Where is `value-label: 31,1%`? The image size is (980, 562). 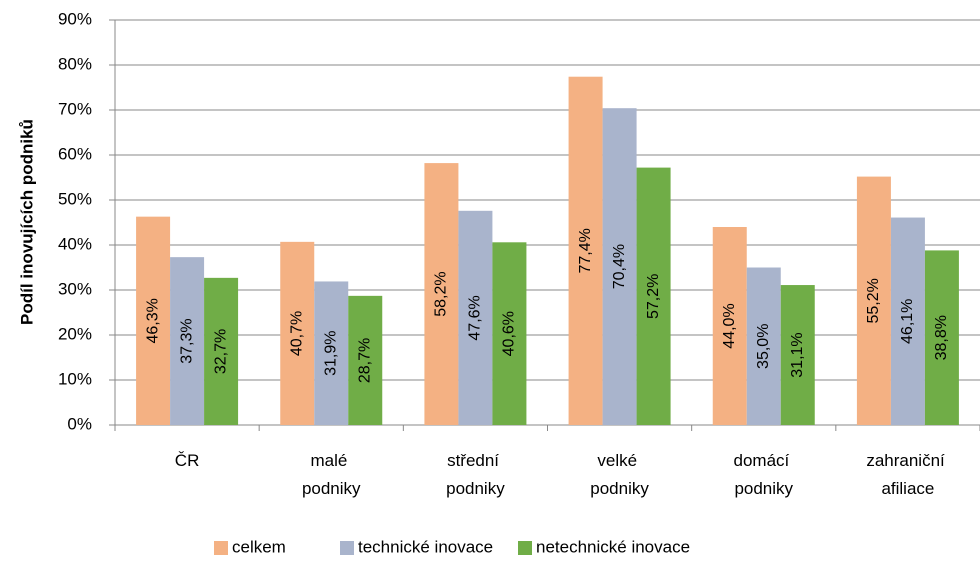
value-label: 31,1% is located at coordinates (797, 354).